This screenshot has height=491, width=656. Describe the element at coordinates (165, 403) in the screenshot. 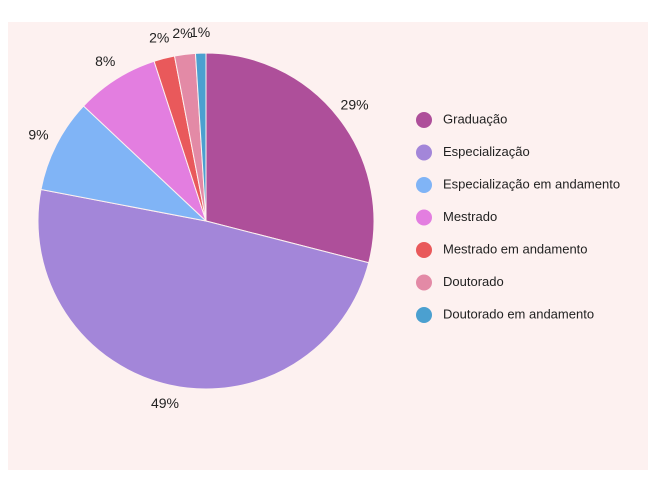

I see `data-label: 49%` at that location.